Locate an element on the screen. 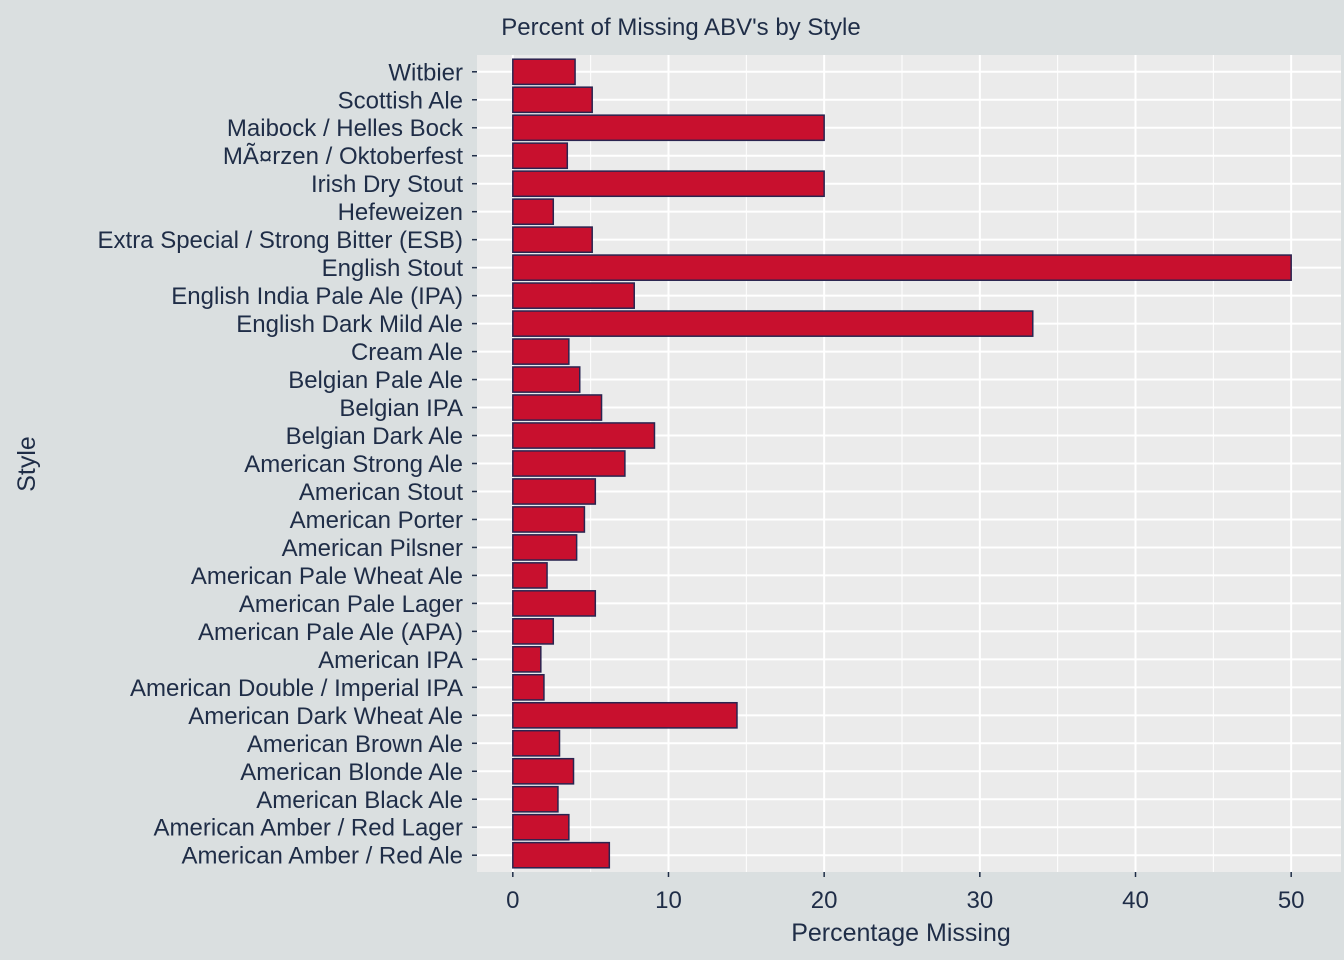 The width and height of the screenshot is (1344, 960). y-tick-label: American Brown Ale is located at coordinates (355, 744).